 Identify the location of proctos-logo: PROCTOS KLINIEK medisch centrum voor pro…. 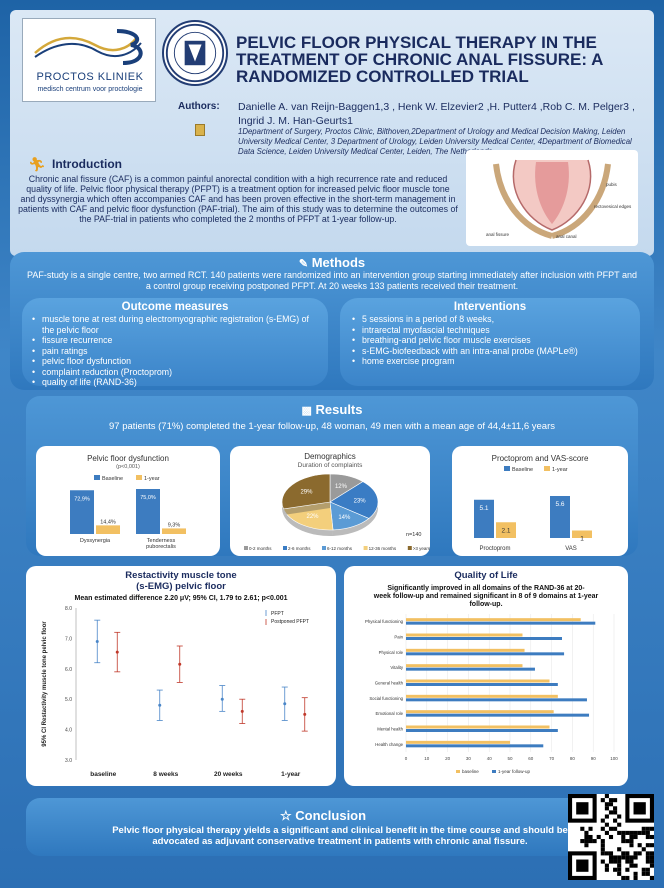
(89, 60).